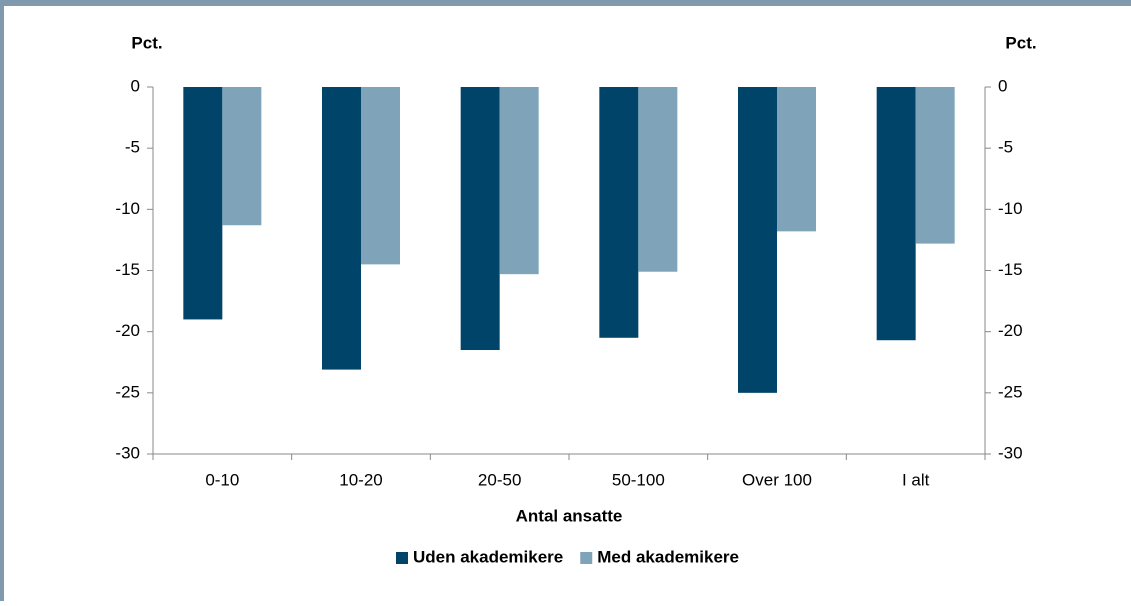 This screenshot has width=1131, height=606. What do you see at coordinates (360, 479) in the screenshot?
I see `x-tick-label: 10-20` at bounding box center [360, 479].